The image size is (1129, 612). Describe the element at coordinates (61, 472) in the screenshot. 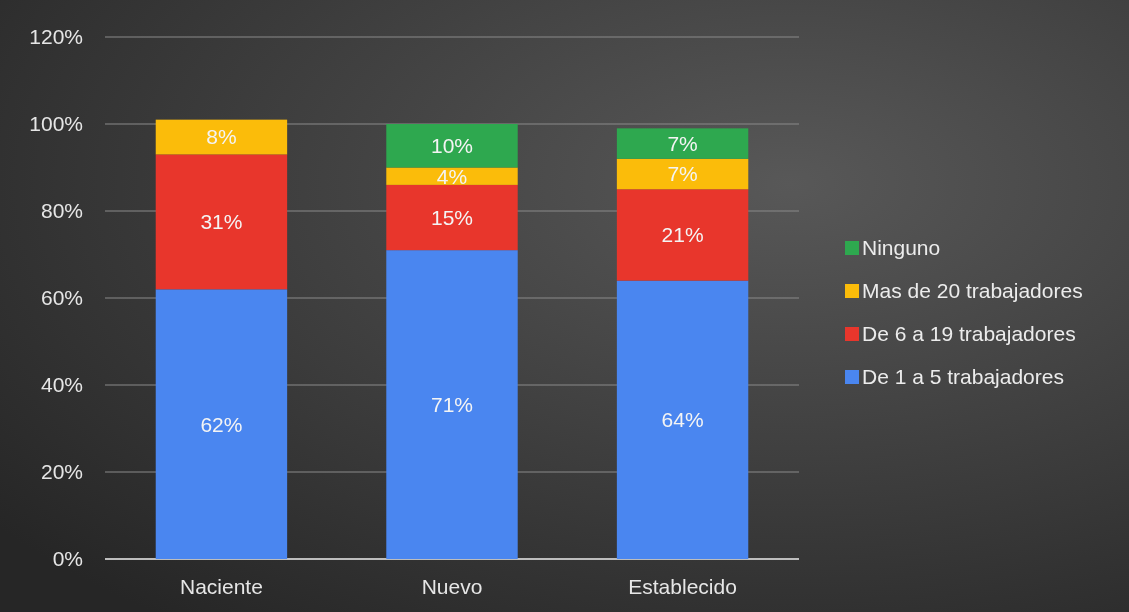

I see `y-tick-label: 20%` at that location.